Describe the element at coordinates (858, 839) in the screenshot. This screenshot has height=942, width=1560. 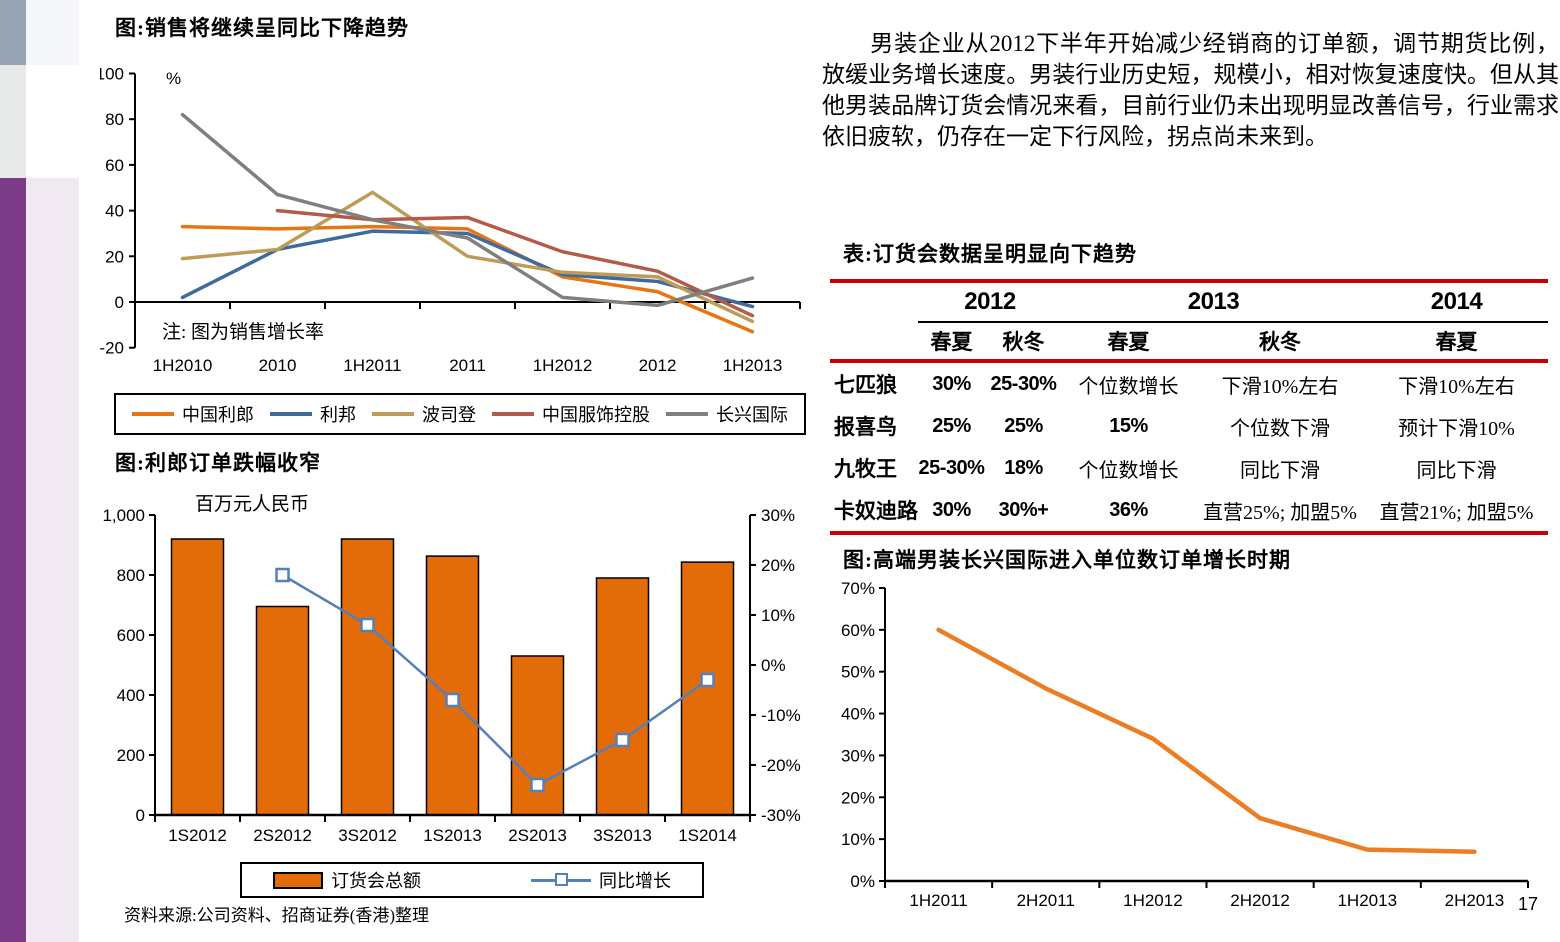
I see `y-tick-label: 10%` at that location.